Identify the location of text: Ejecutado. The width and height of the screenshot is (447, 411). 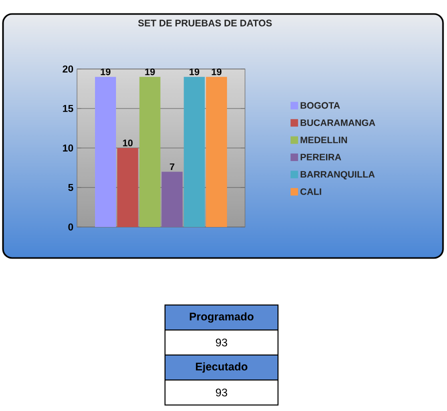
(222, 367).